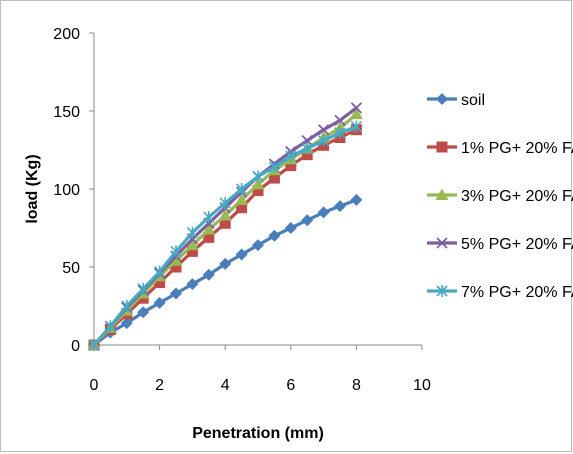 The width and height of the screenshot is (573, 454). What do you see at coordinates (290, 385) in the screenshot?
I see `x-tick-label: 6` at bounding box center [290, 385].